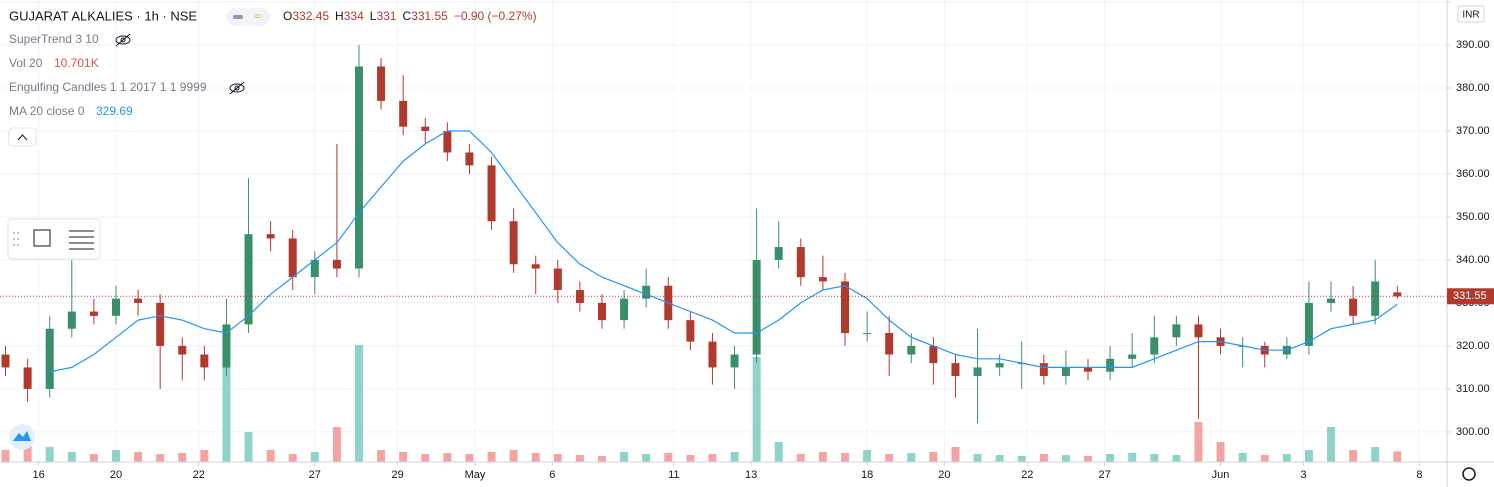 This screenshot has height=487, width=1494. I want to click on y-tick-label: 300.00, so click(1473, 432).